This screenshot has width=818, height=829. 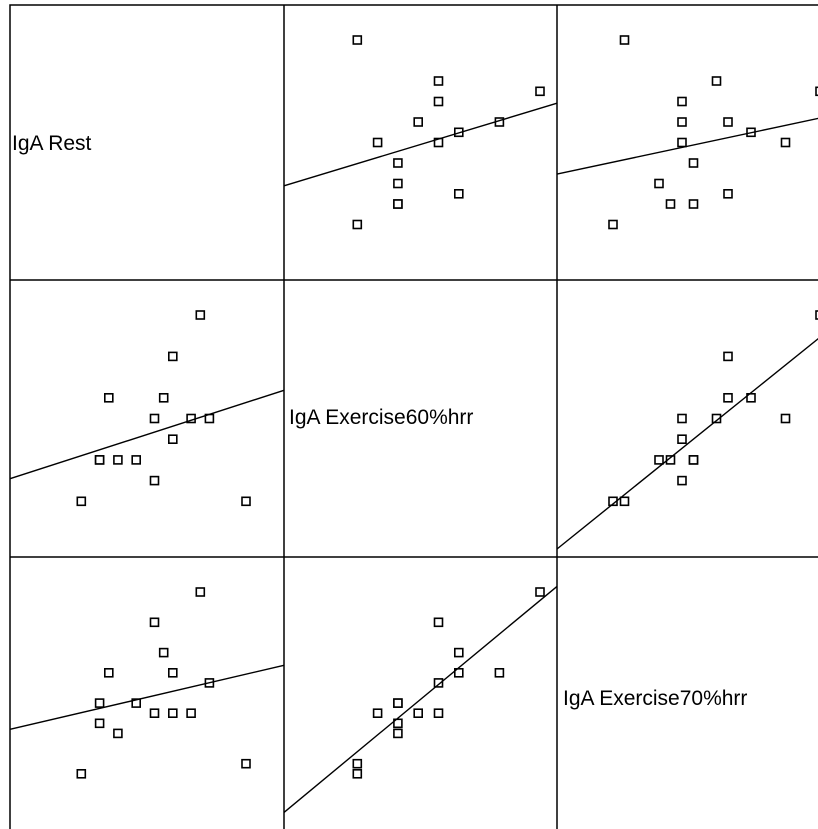 I want to click on fit-line-r0-c2, so click(x=687, y=146).